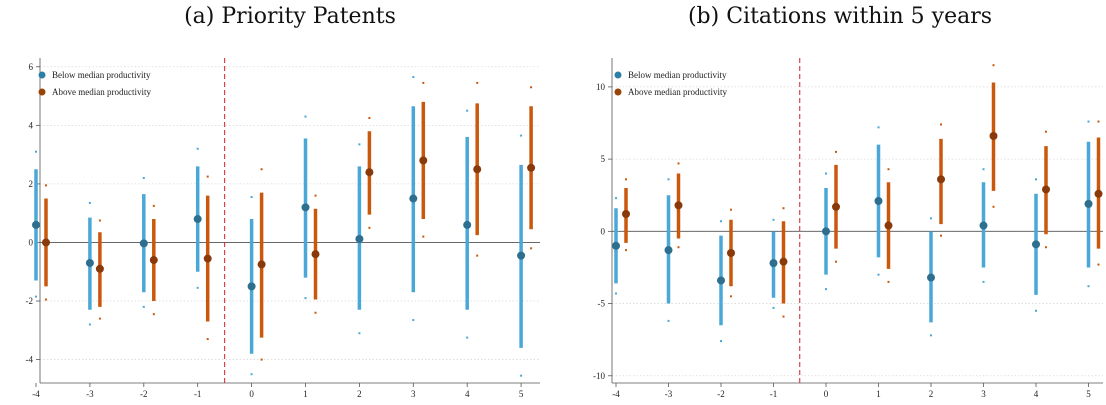  What do you see at coordinates (840, 16) in the screenshot?
I see `panel-b-title: (b) Citations within 5 years` at bounding box center [840, 16].